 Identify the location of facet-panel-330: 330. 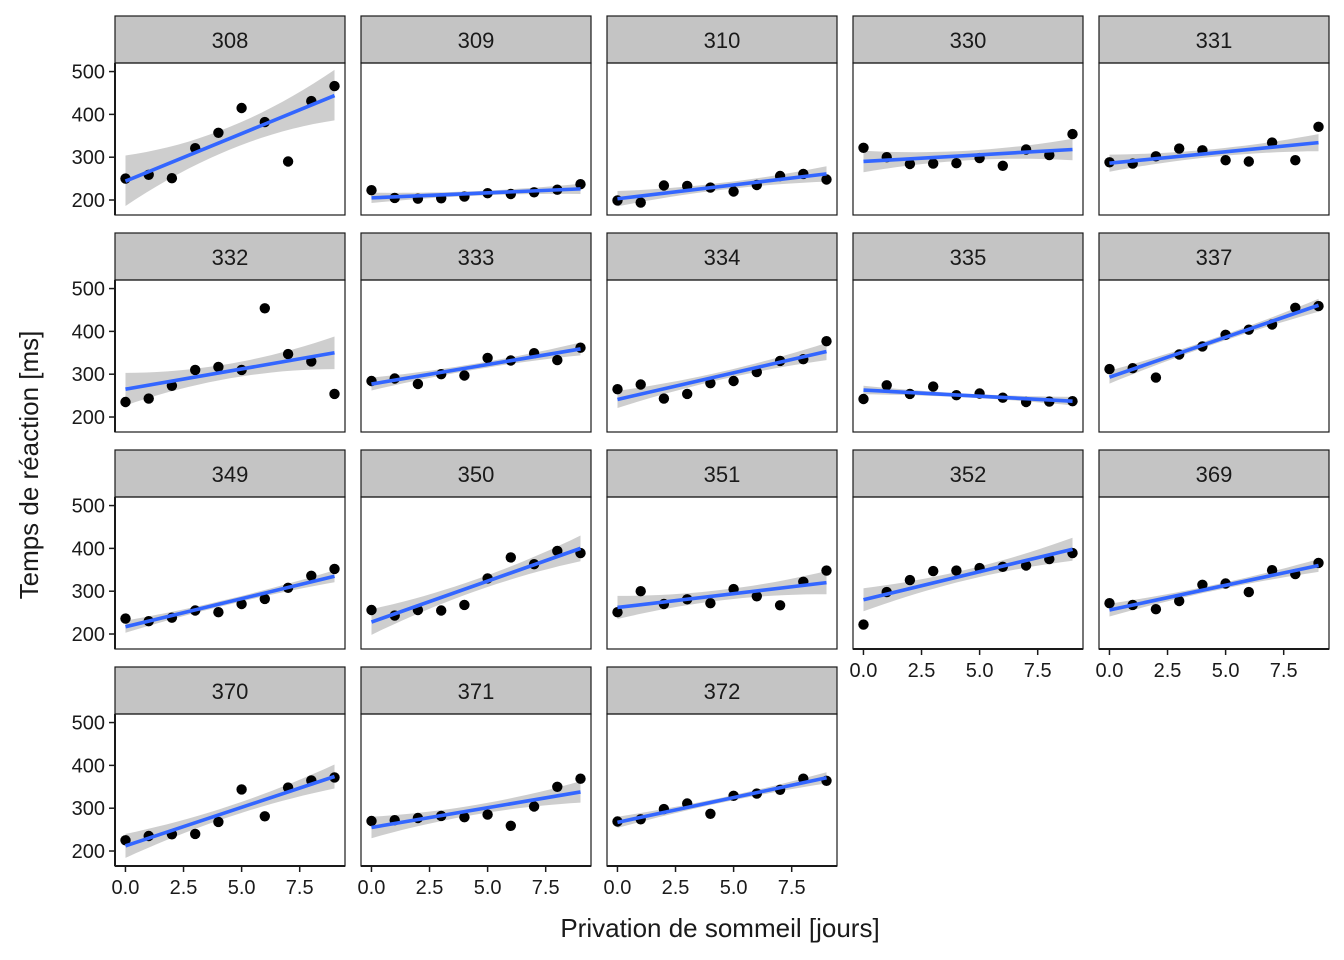
(968, 115).